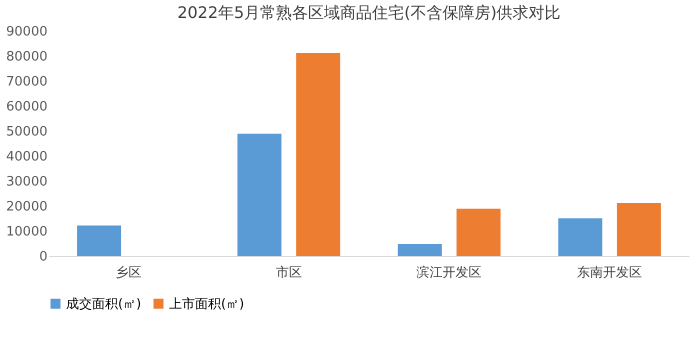  What do you see at coordinates (43, 257) in the screenshot?
I see `y-tick-label: 0` at bounding box center [43, 257].